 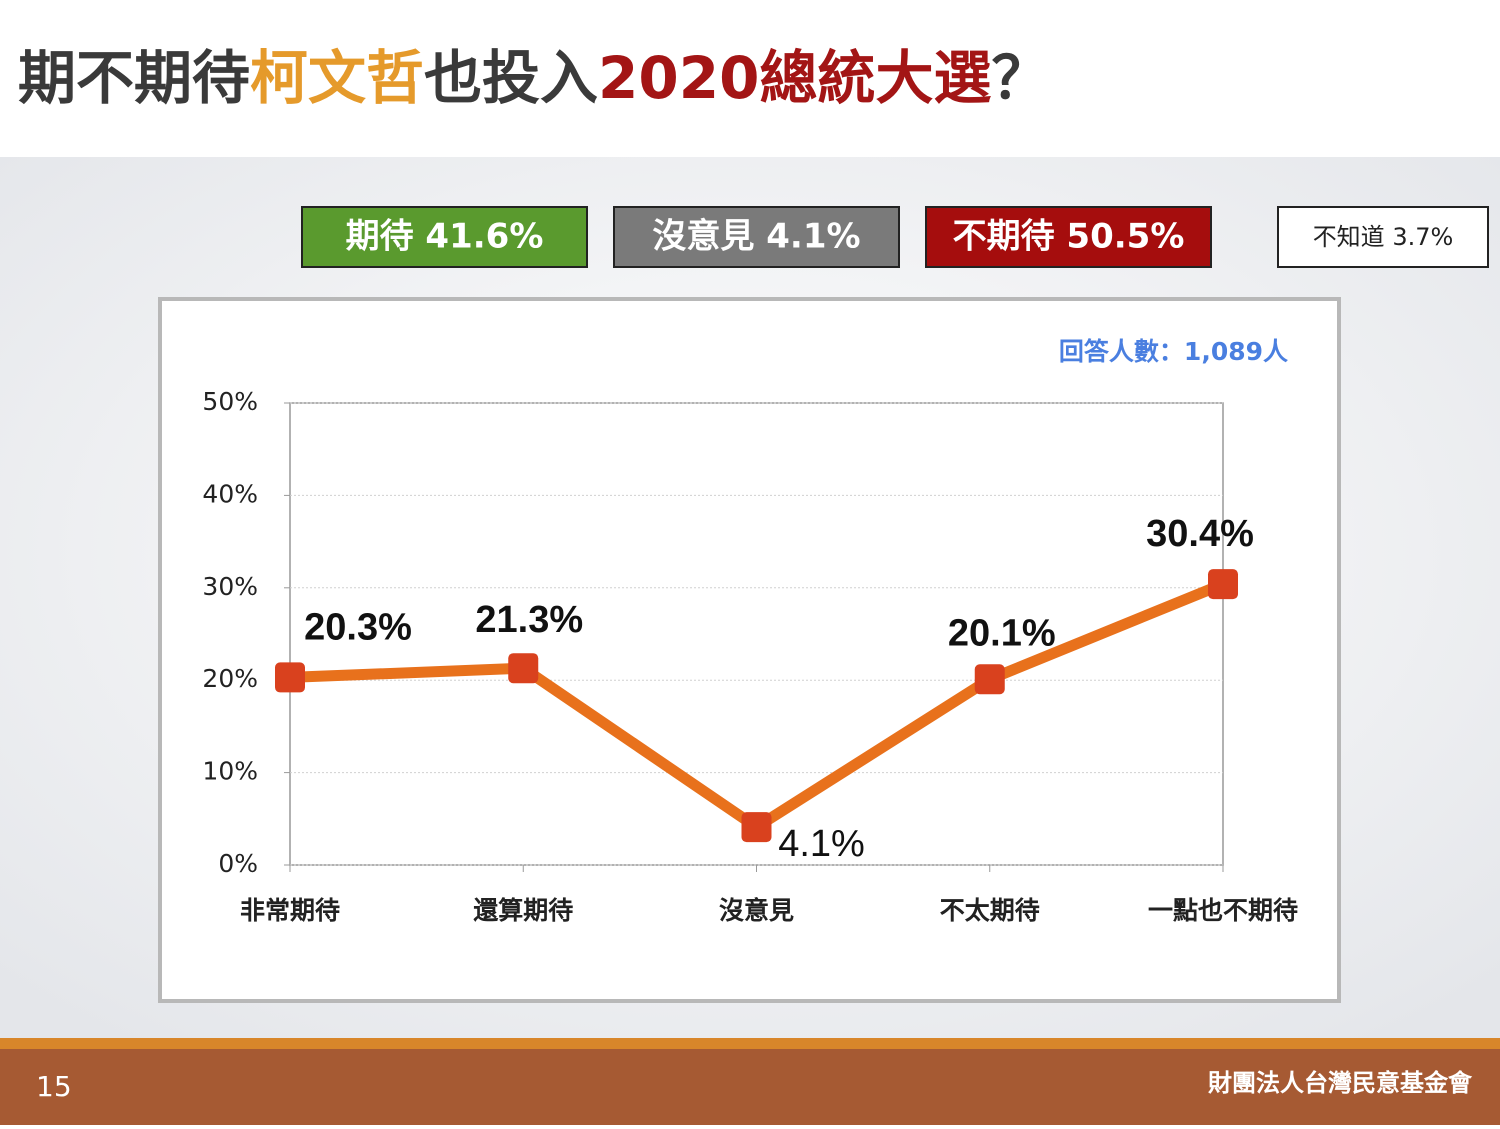 I want to click on y-tick-label: 0%, so click(x=238, y=863).